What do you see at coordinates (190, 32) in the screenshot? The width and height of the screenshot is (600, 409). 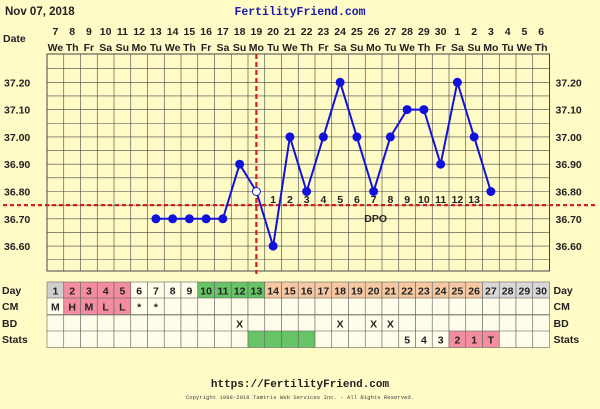 I see `date-label: 15` at bounding box center [190, 32].